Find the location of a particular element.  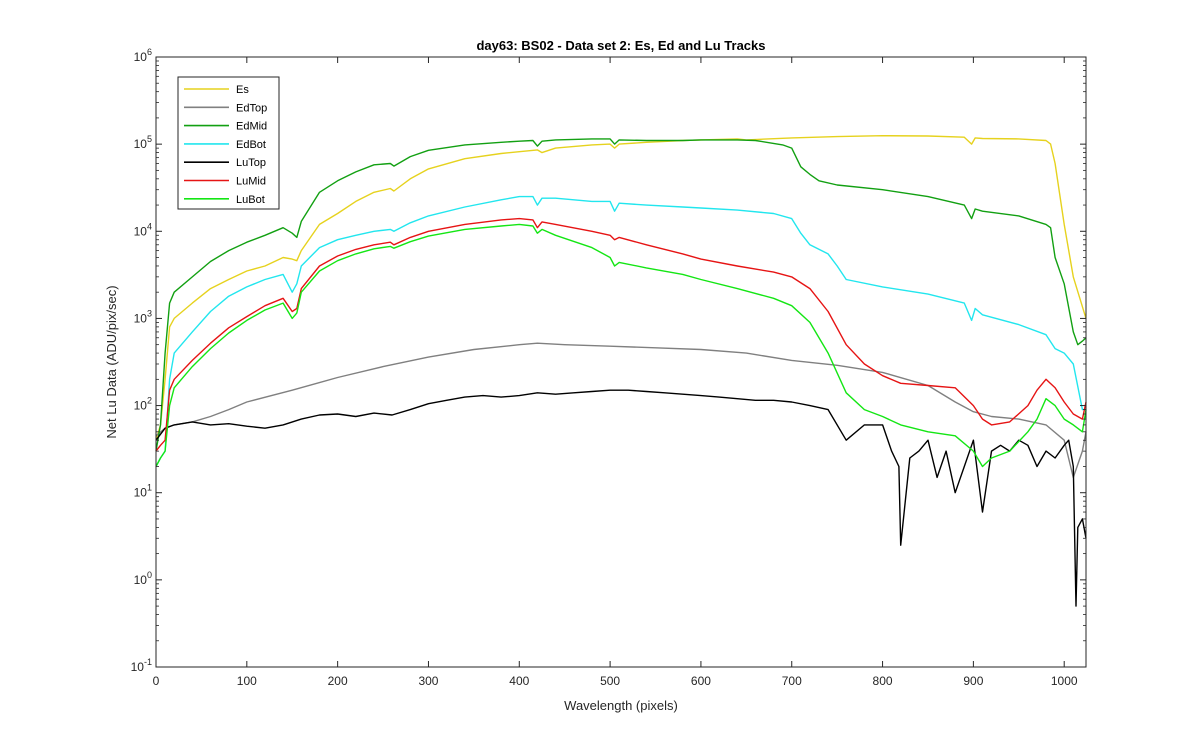

x-tick-label: 200 is located at coordinates (338, 681).